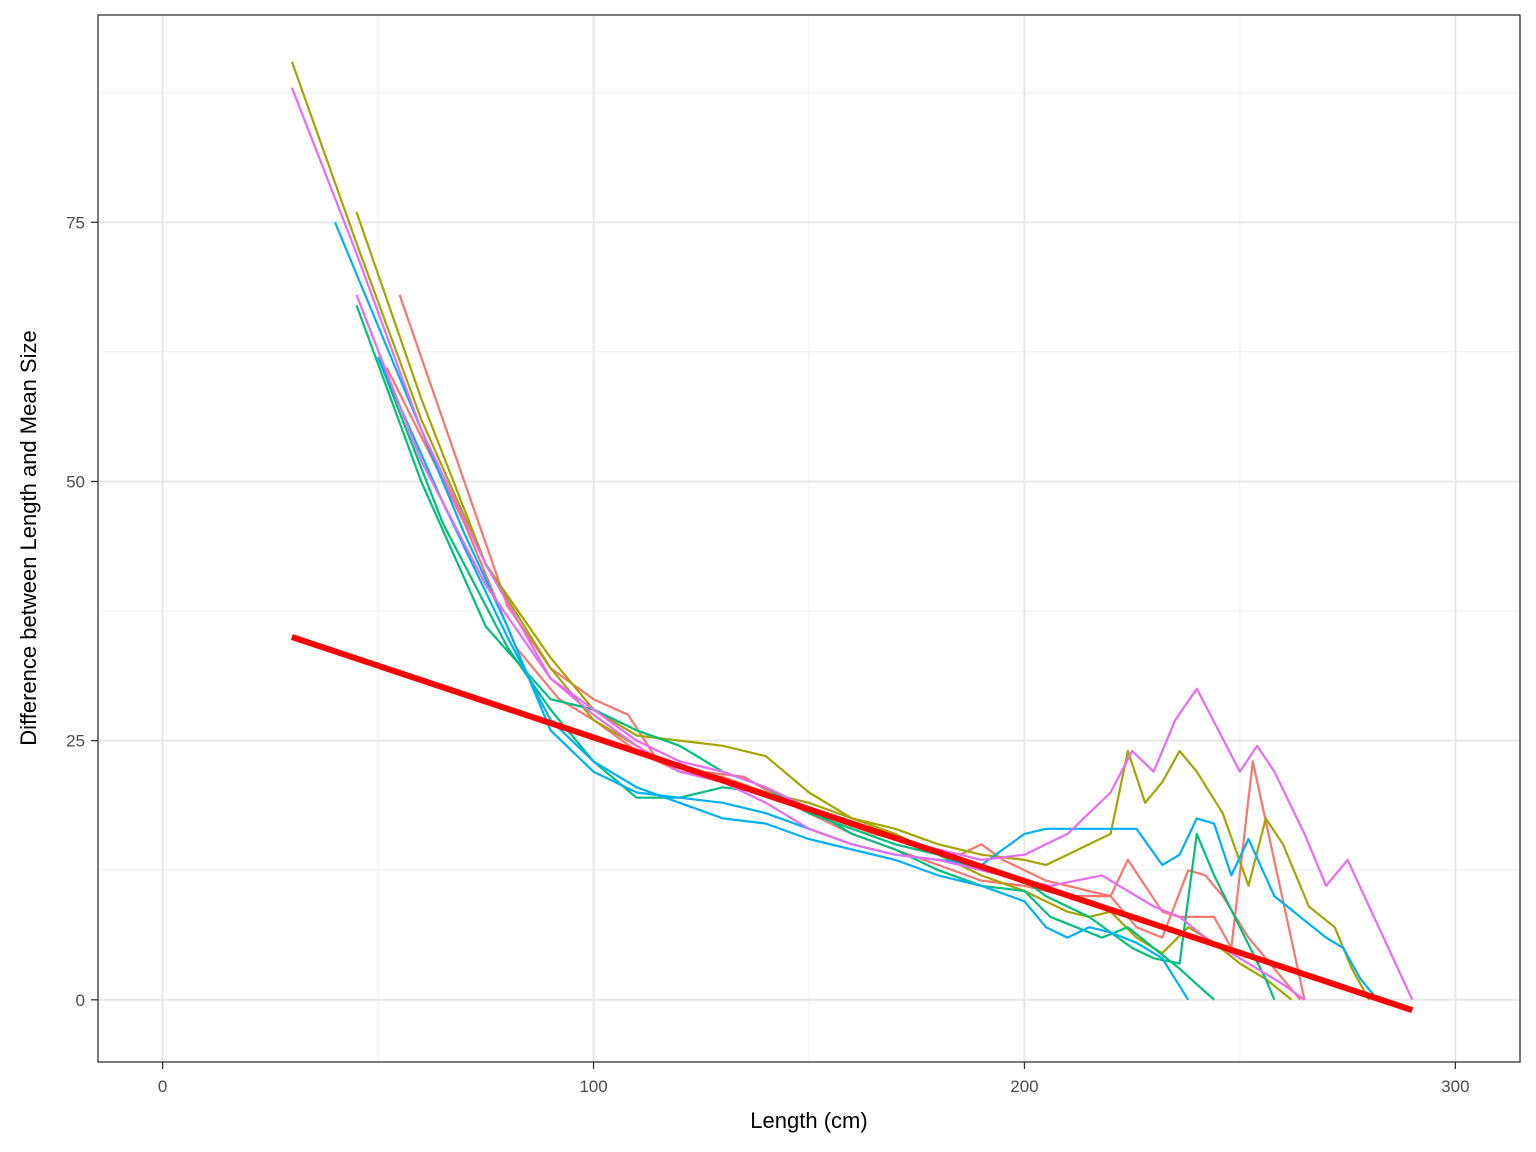  I want to click on x-tick-label: 300, so click(1455, 1086).